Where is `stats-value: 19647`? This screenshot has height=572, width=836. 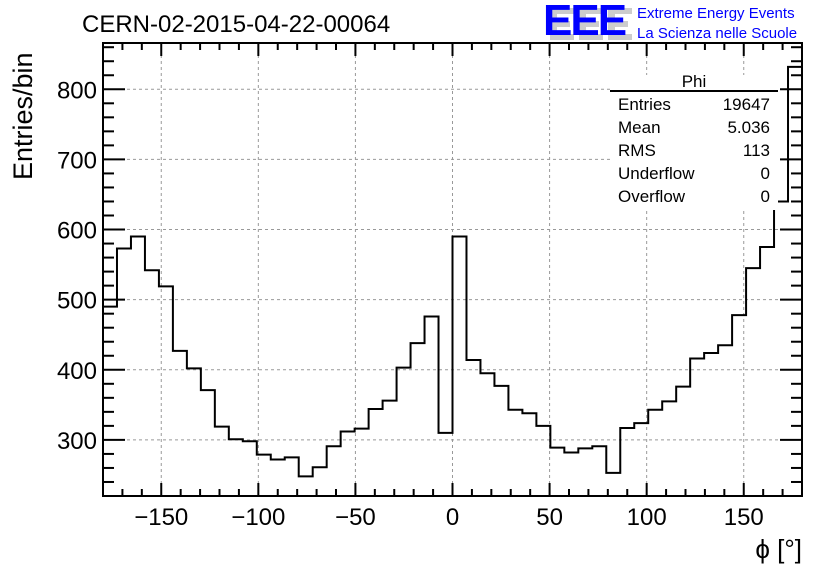 stats-value: 19647 is located at coordinates (746, 104).